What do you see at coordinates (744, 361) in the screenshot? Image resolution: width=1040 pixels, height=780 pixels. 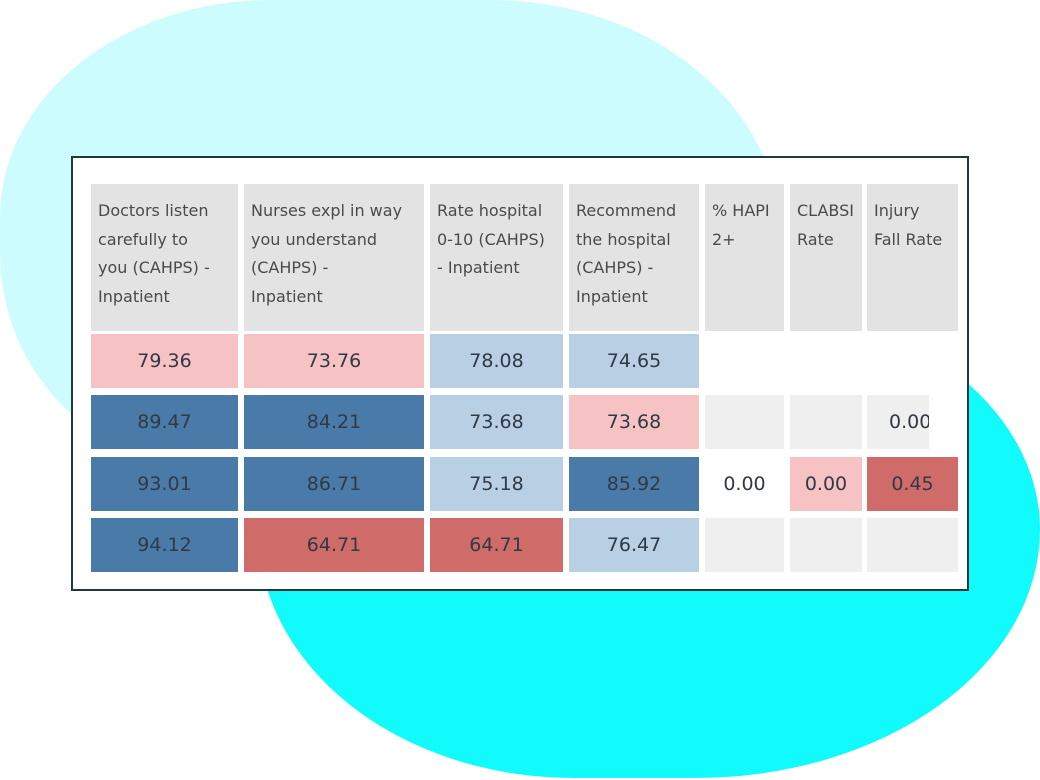 I see `table-cell-hapi-row1` at bounding box center [744, 361].